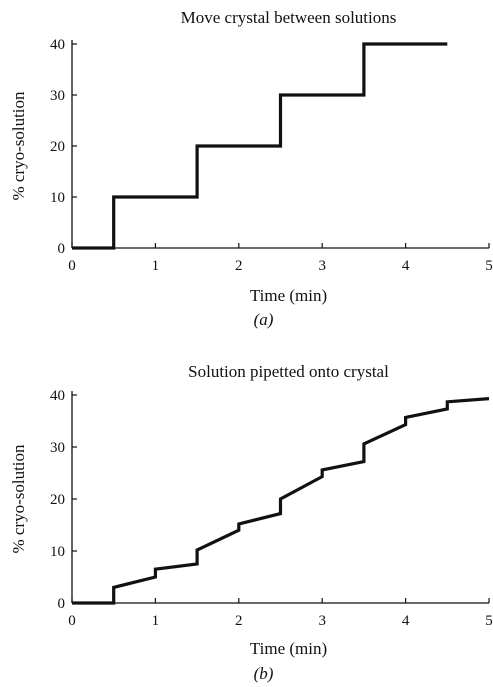  I want to click on chart-a-y-tick-label: 30, so click(57, 96).